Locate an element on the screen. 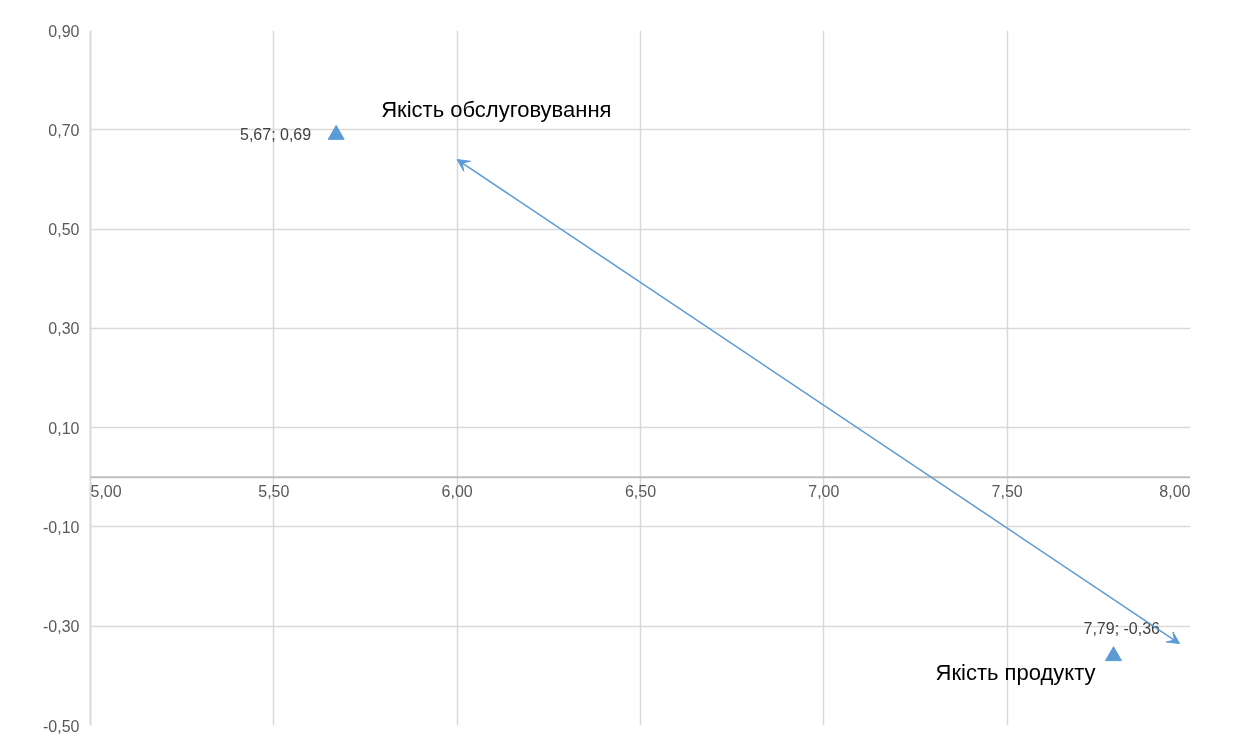  y-tick-label: 0,70 is located at coordinates (64, 130).